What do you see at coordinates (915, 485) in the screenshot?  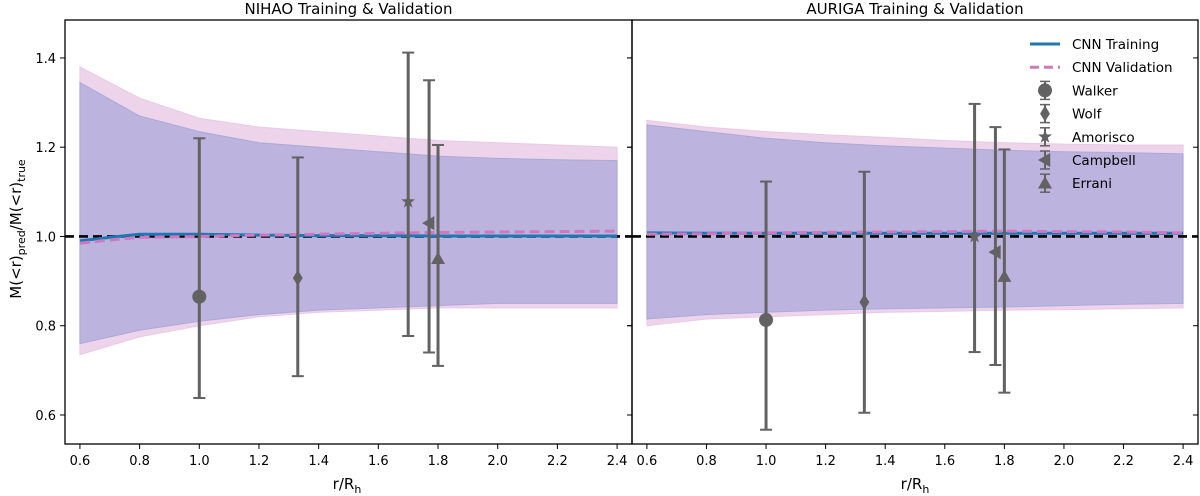 I see `x-axis-label-right: r/Rh` at bounding box center [915, 485].